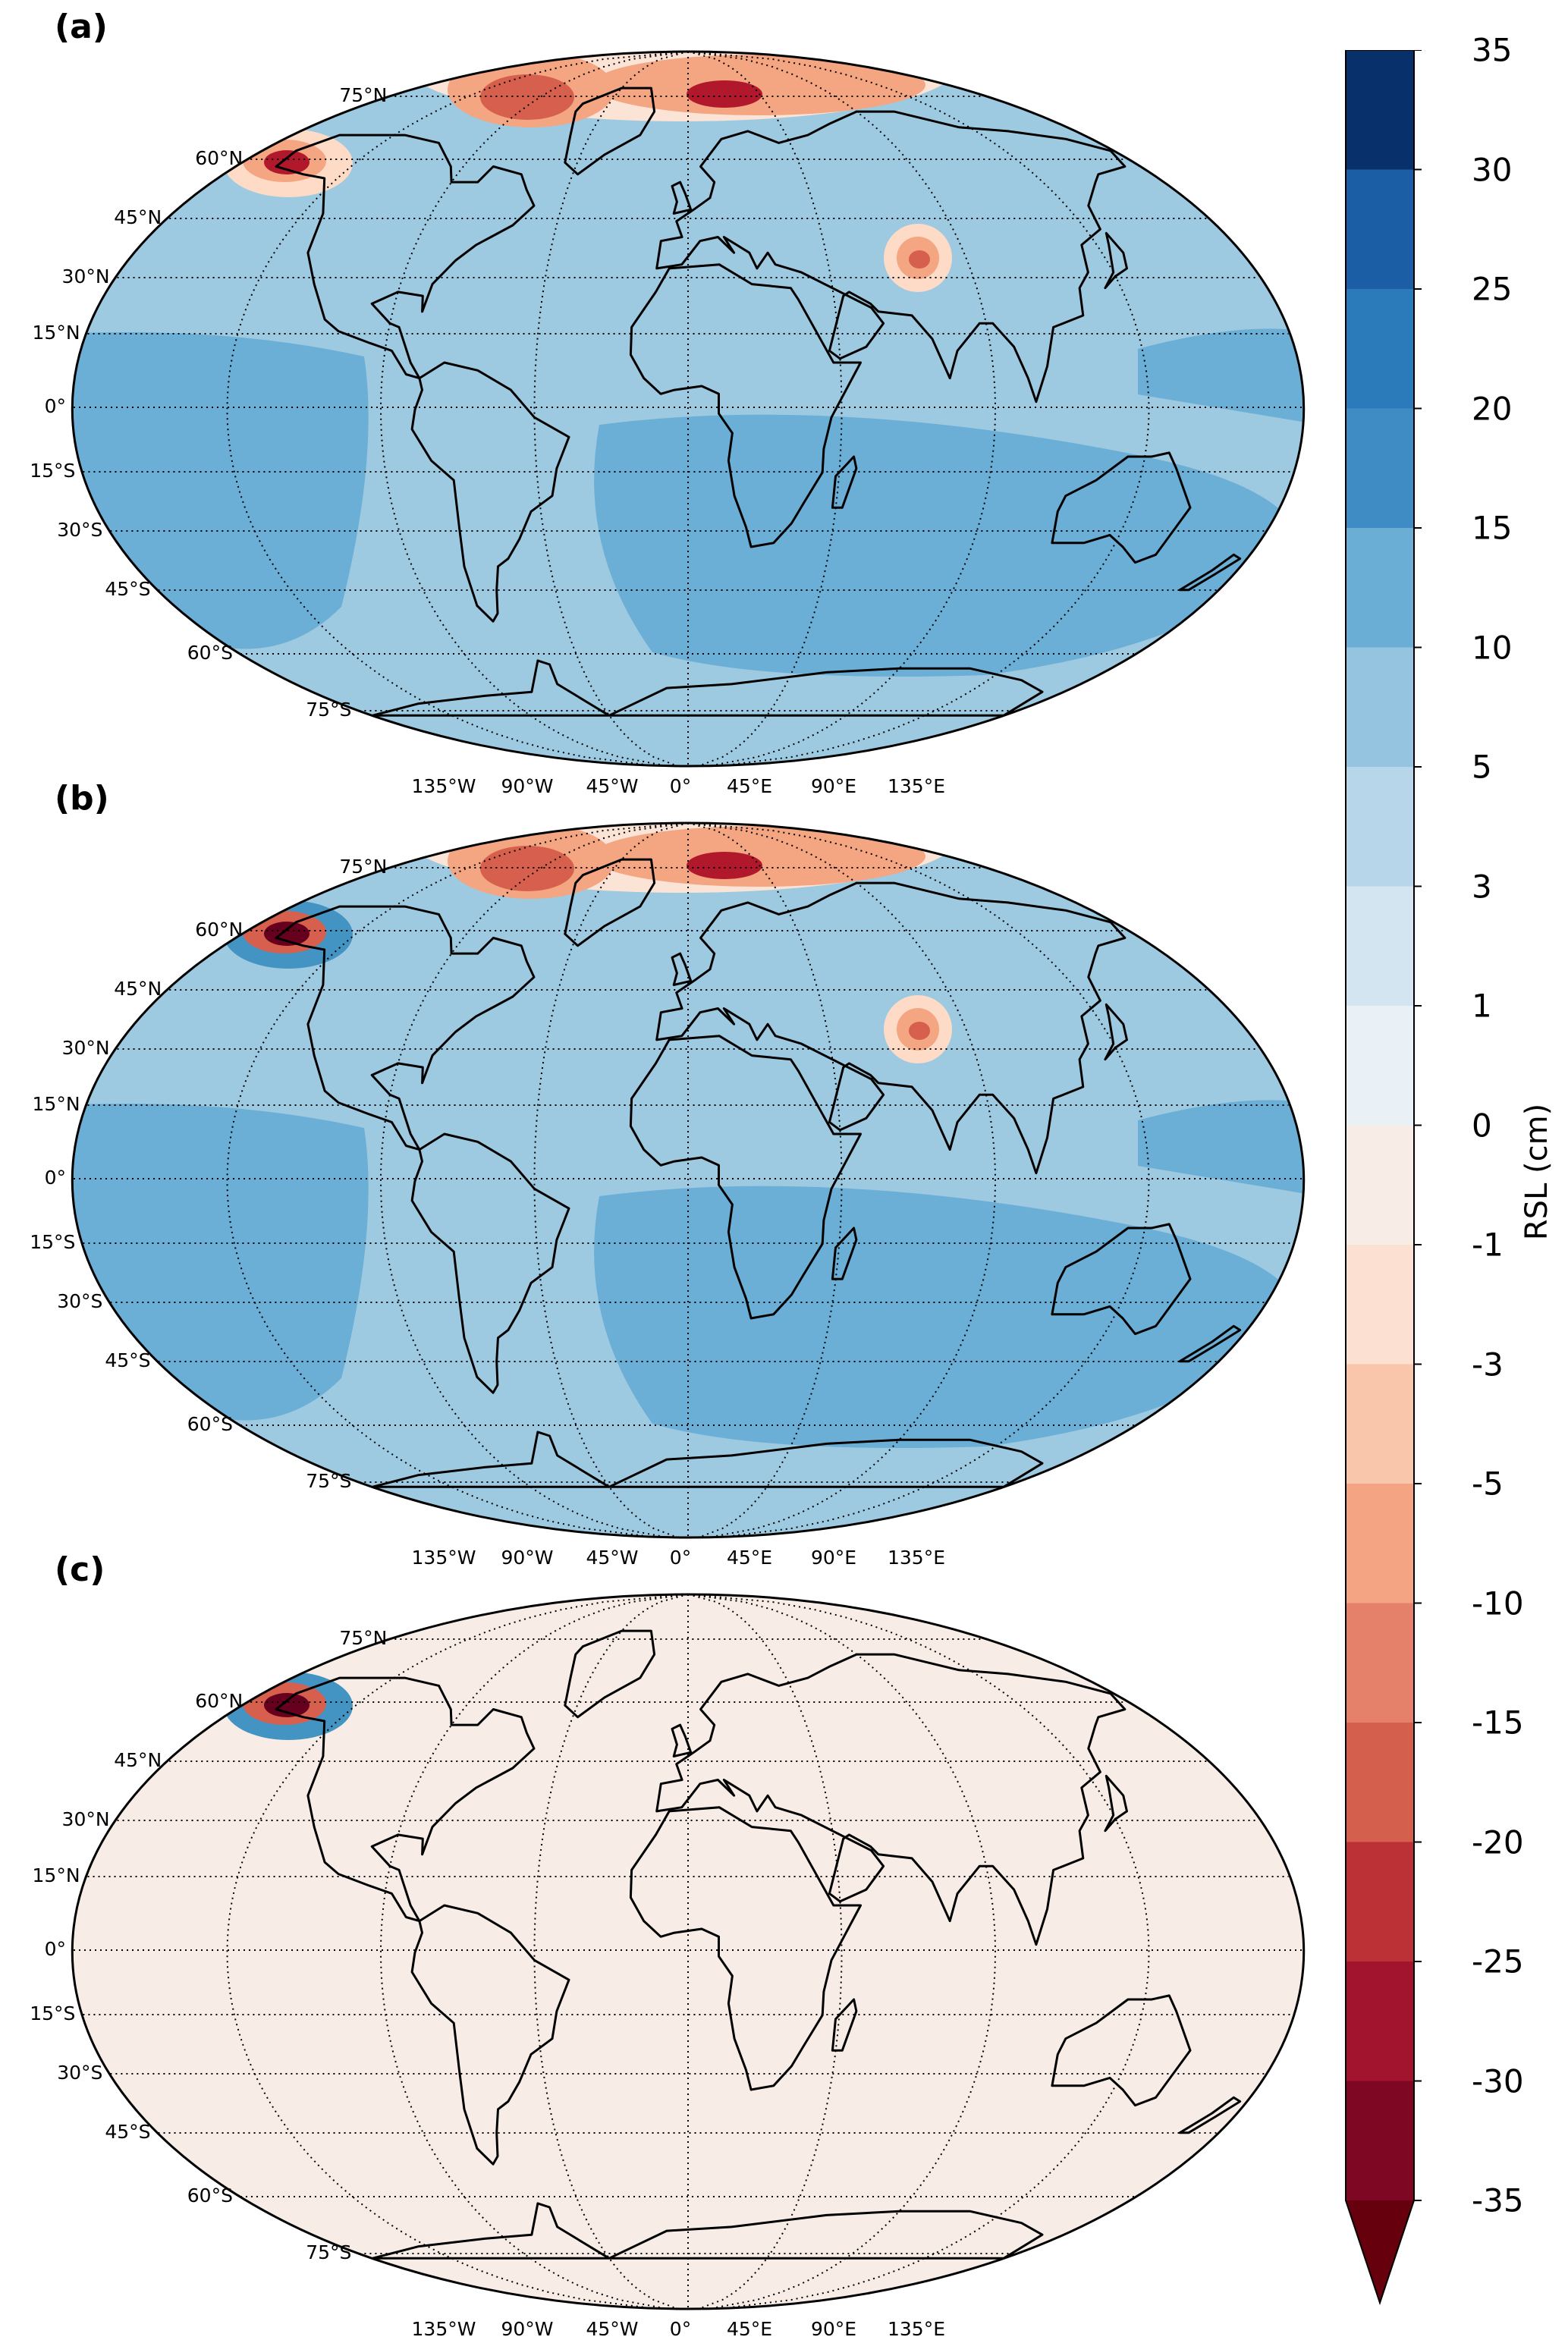 This screenshot has width=1568, height=2340. What do you see at coordinates (1488, 1484) in the screenshot?
I see `colorbar-tick-label: -5` at bounding box center [1488, 1484].